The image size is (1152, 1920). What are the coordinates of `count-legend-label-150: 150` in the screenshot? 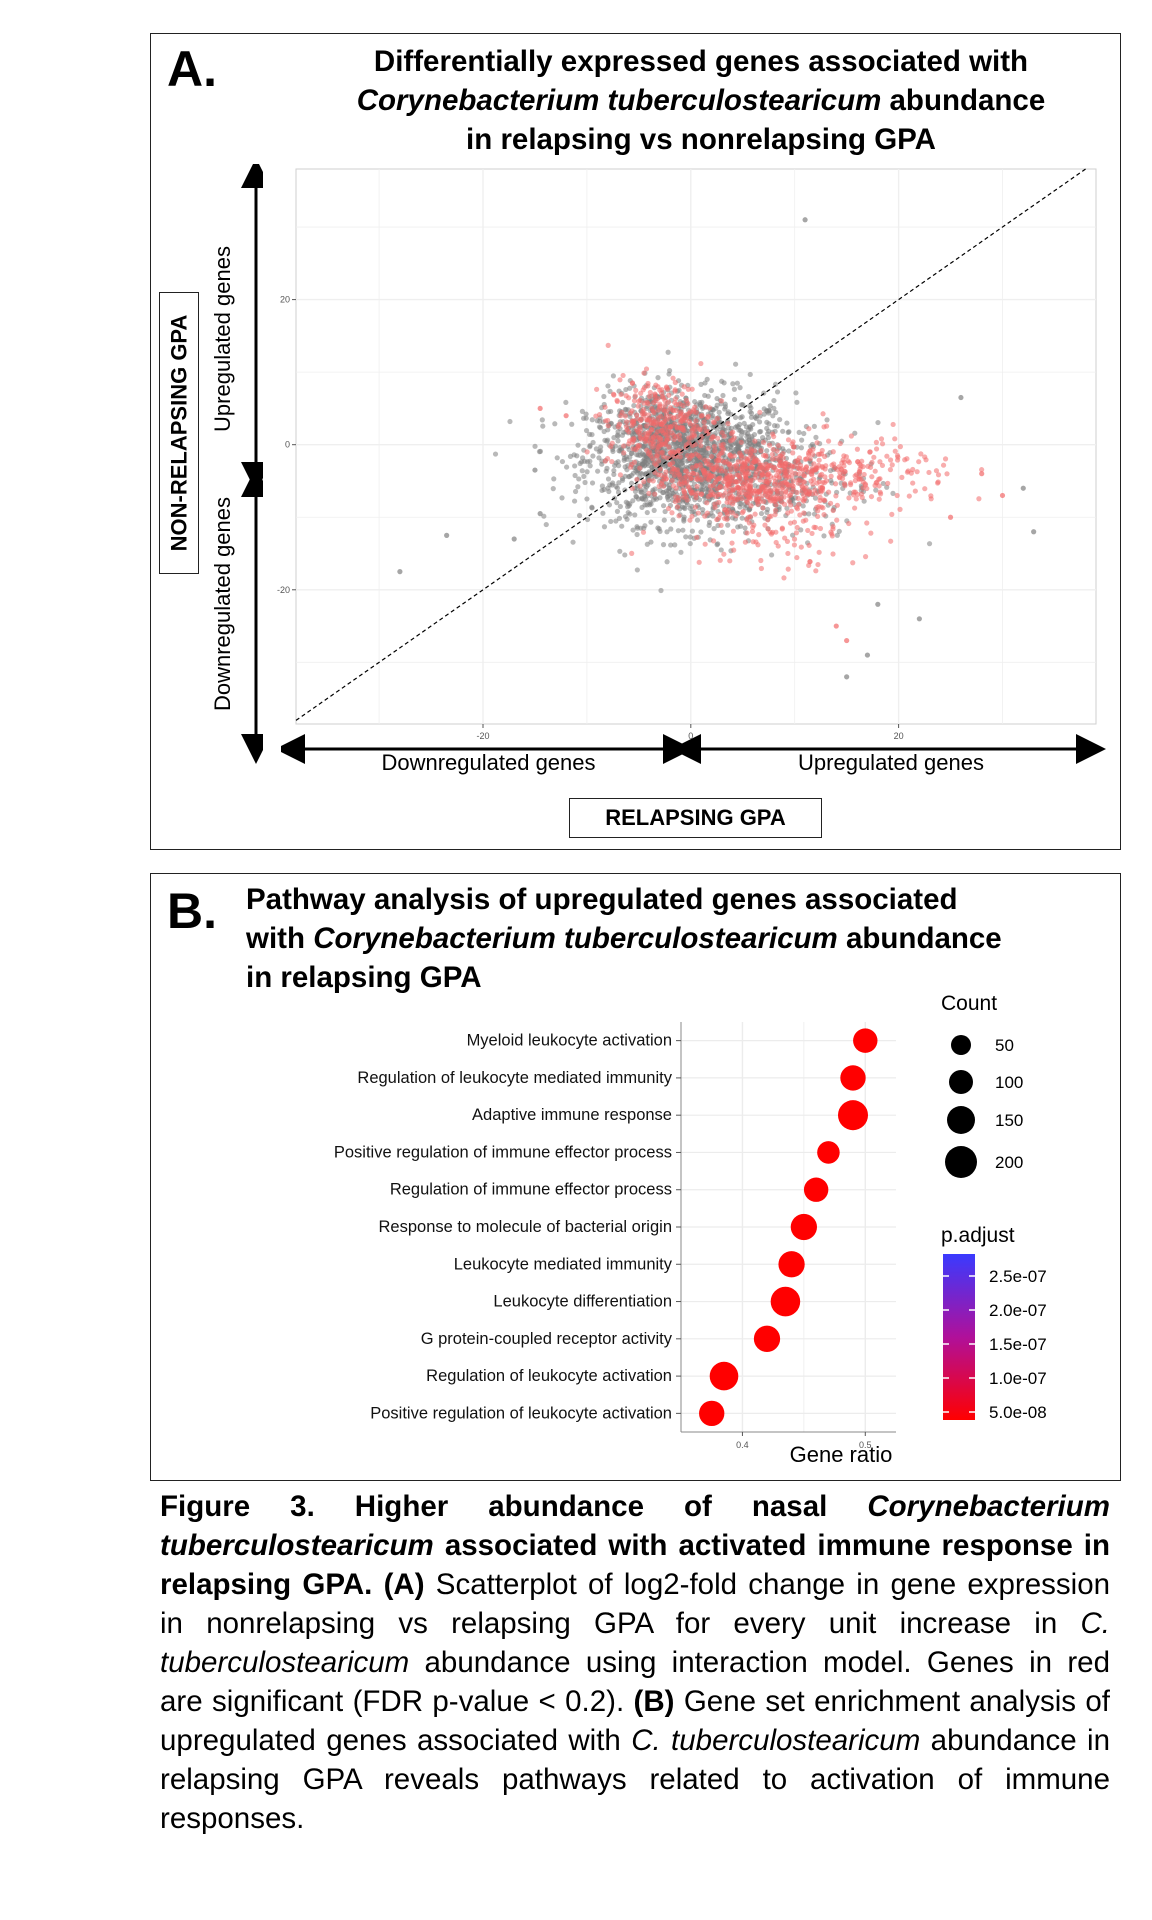 It's located at (1009, 1120).